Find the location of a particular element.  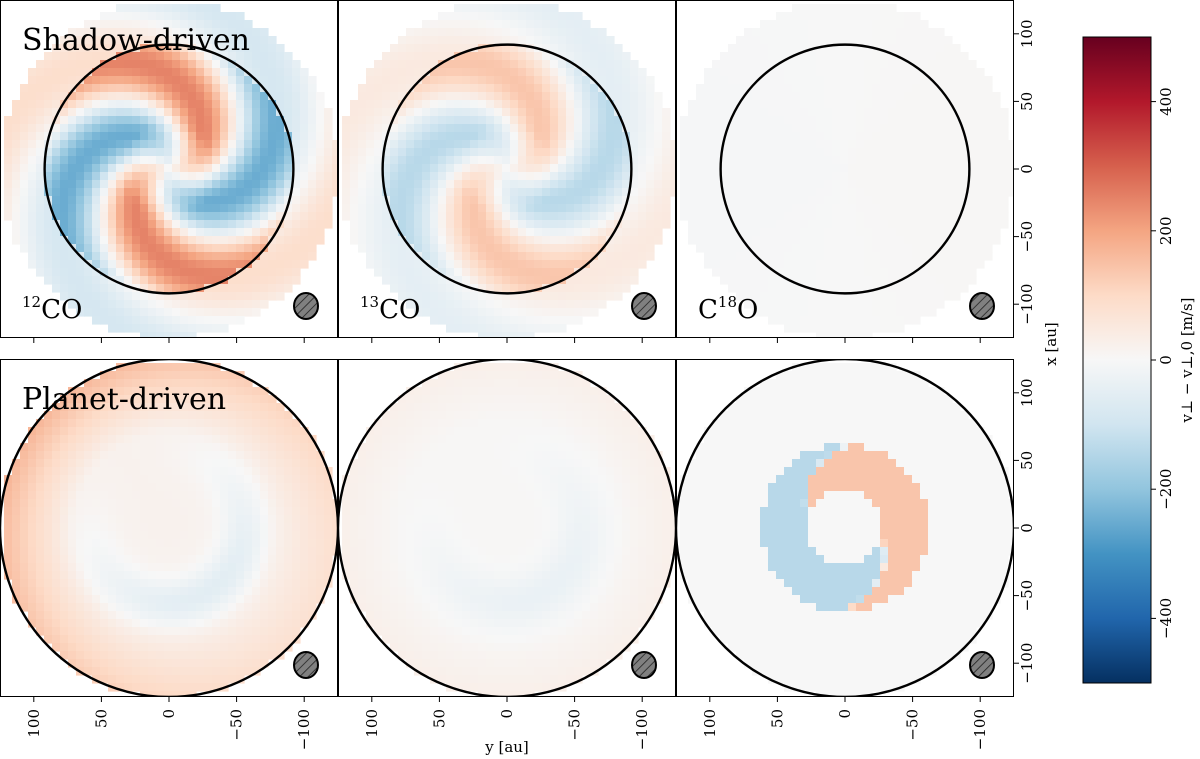

circle-outline is located at coordinates (169, 169).